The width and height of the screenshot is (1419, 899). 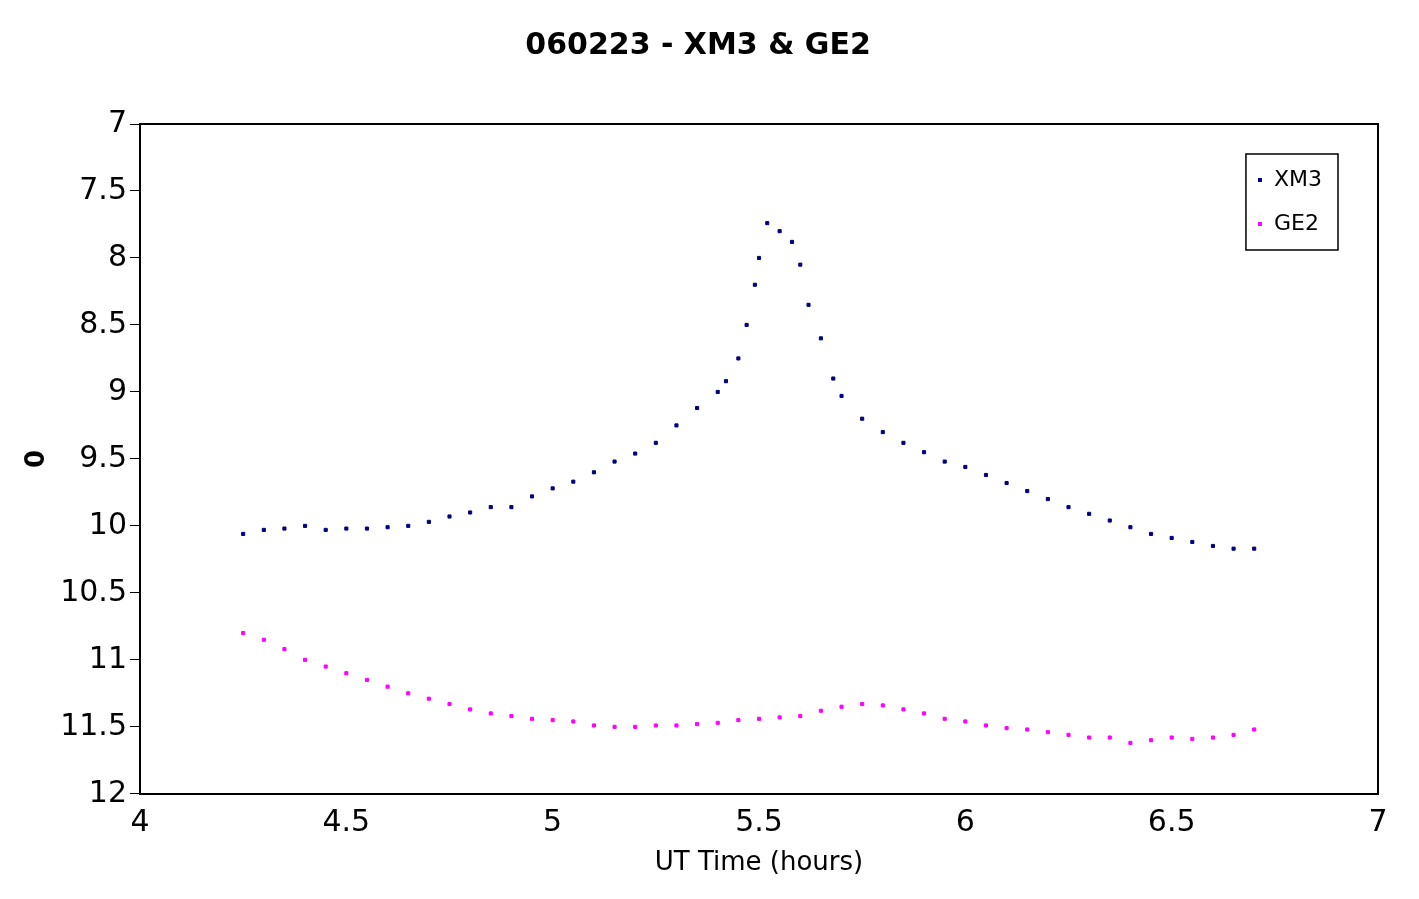 What do you see at coordinates (93, 590) in the screenshot?
I see `y-tick-label: 10.5` at bounding box center [93, 590].